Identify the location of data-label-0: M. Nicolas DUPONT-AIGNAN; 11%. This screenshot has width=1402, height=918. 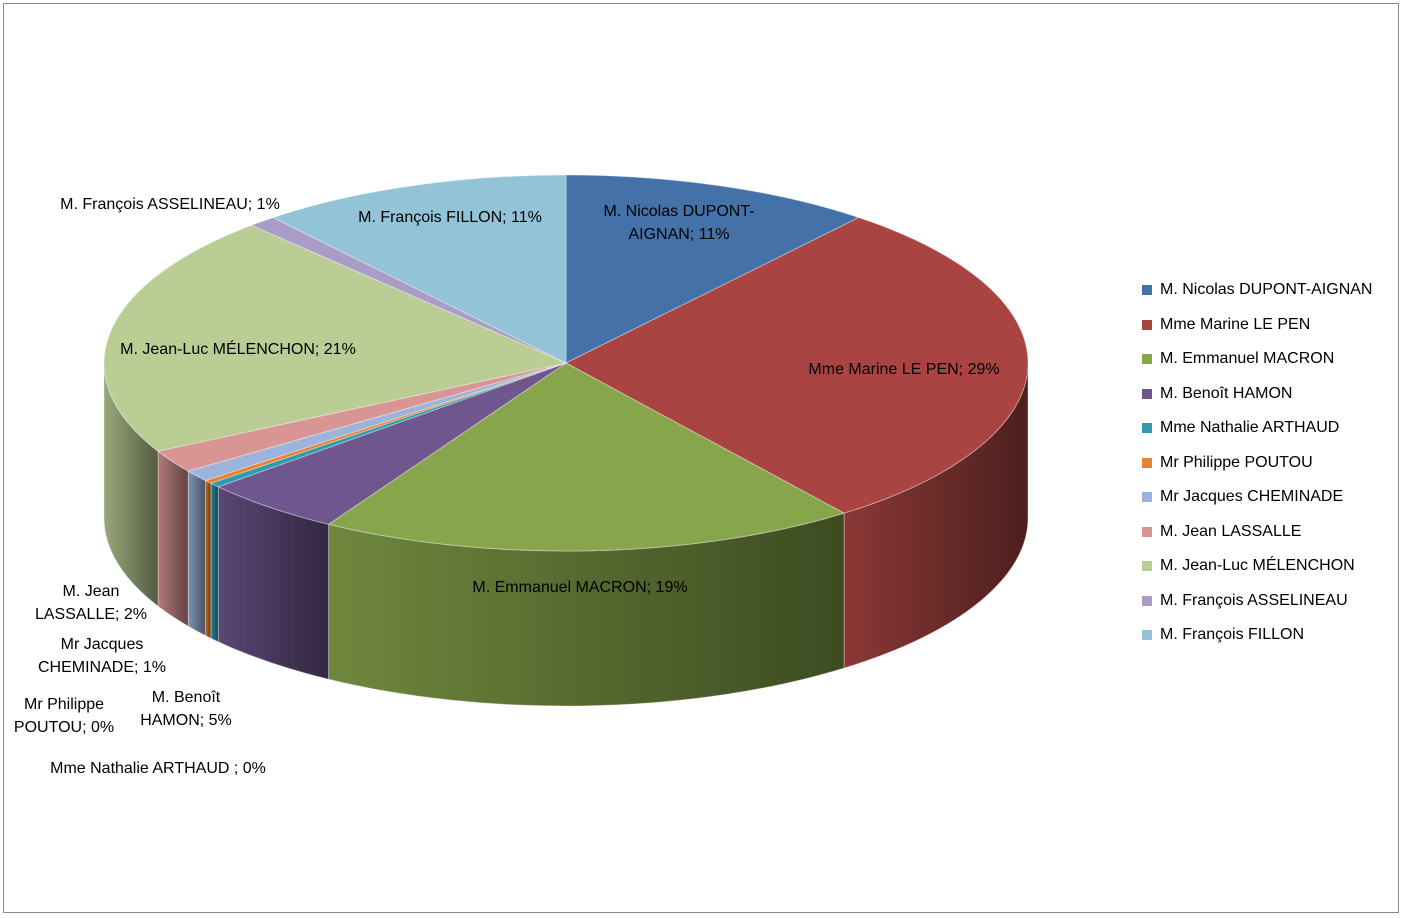
(678, 223).